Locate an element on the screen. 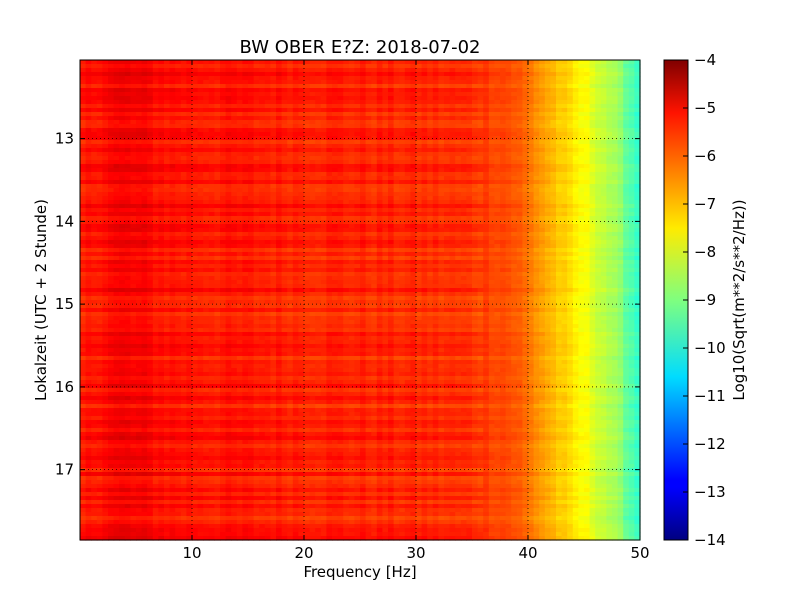 This screenshot has height=600, width=800. chart-title: BW OBER E?Z: 2018-07-02 is located at coordinates (360, 47).